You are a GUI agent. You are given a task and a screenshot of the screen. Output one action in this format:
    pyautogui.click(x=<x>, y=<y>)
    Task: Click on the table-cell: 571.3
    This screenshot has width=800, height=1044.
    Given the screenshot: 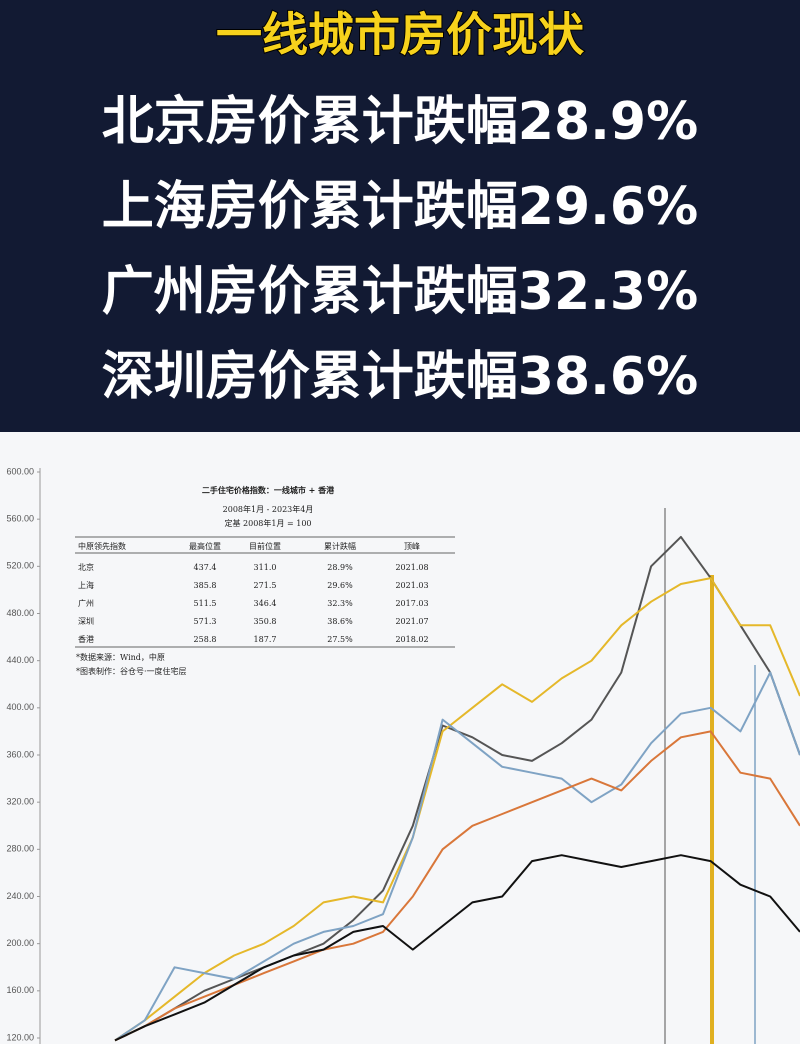 What is the action you would take?
    pyautogui.click(x=205, y=621)
    